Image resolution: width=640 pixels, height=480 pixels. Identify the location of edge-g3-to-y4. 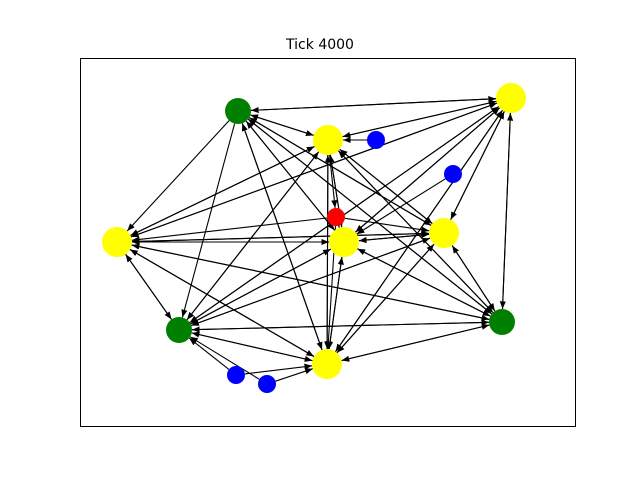
(310, 281).